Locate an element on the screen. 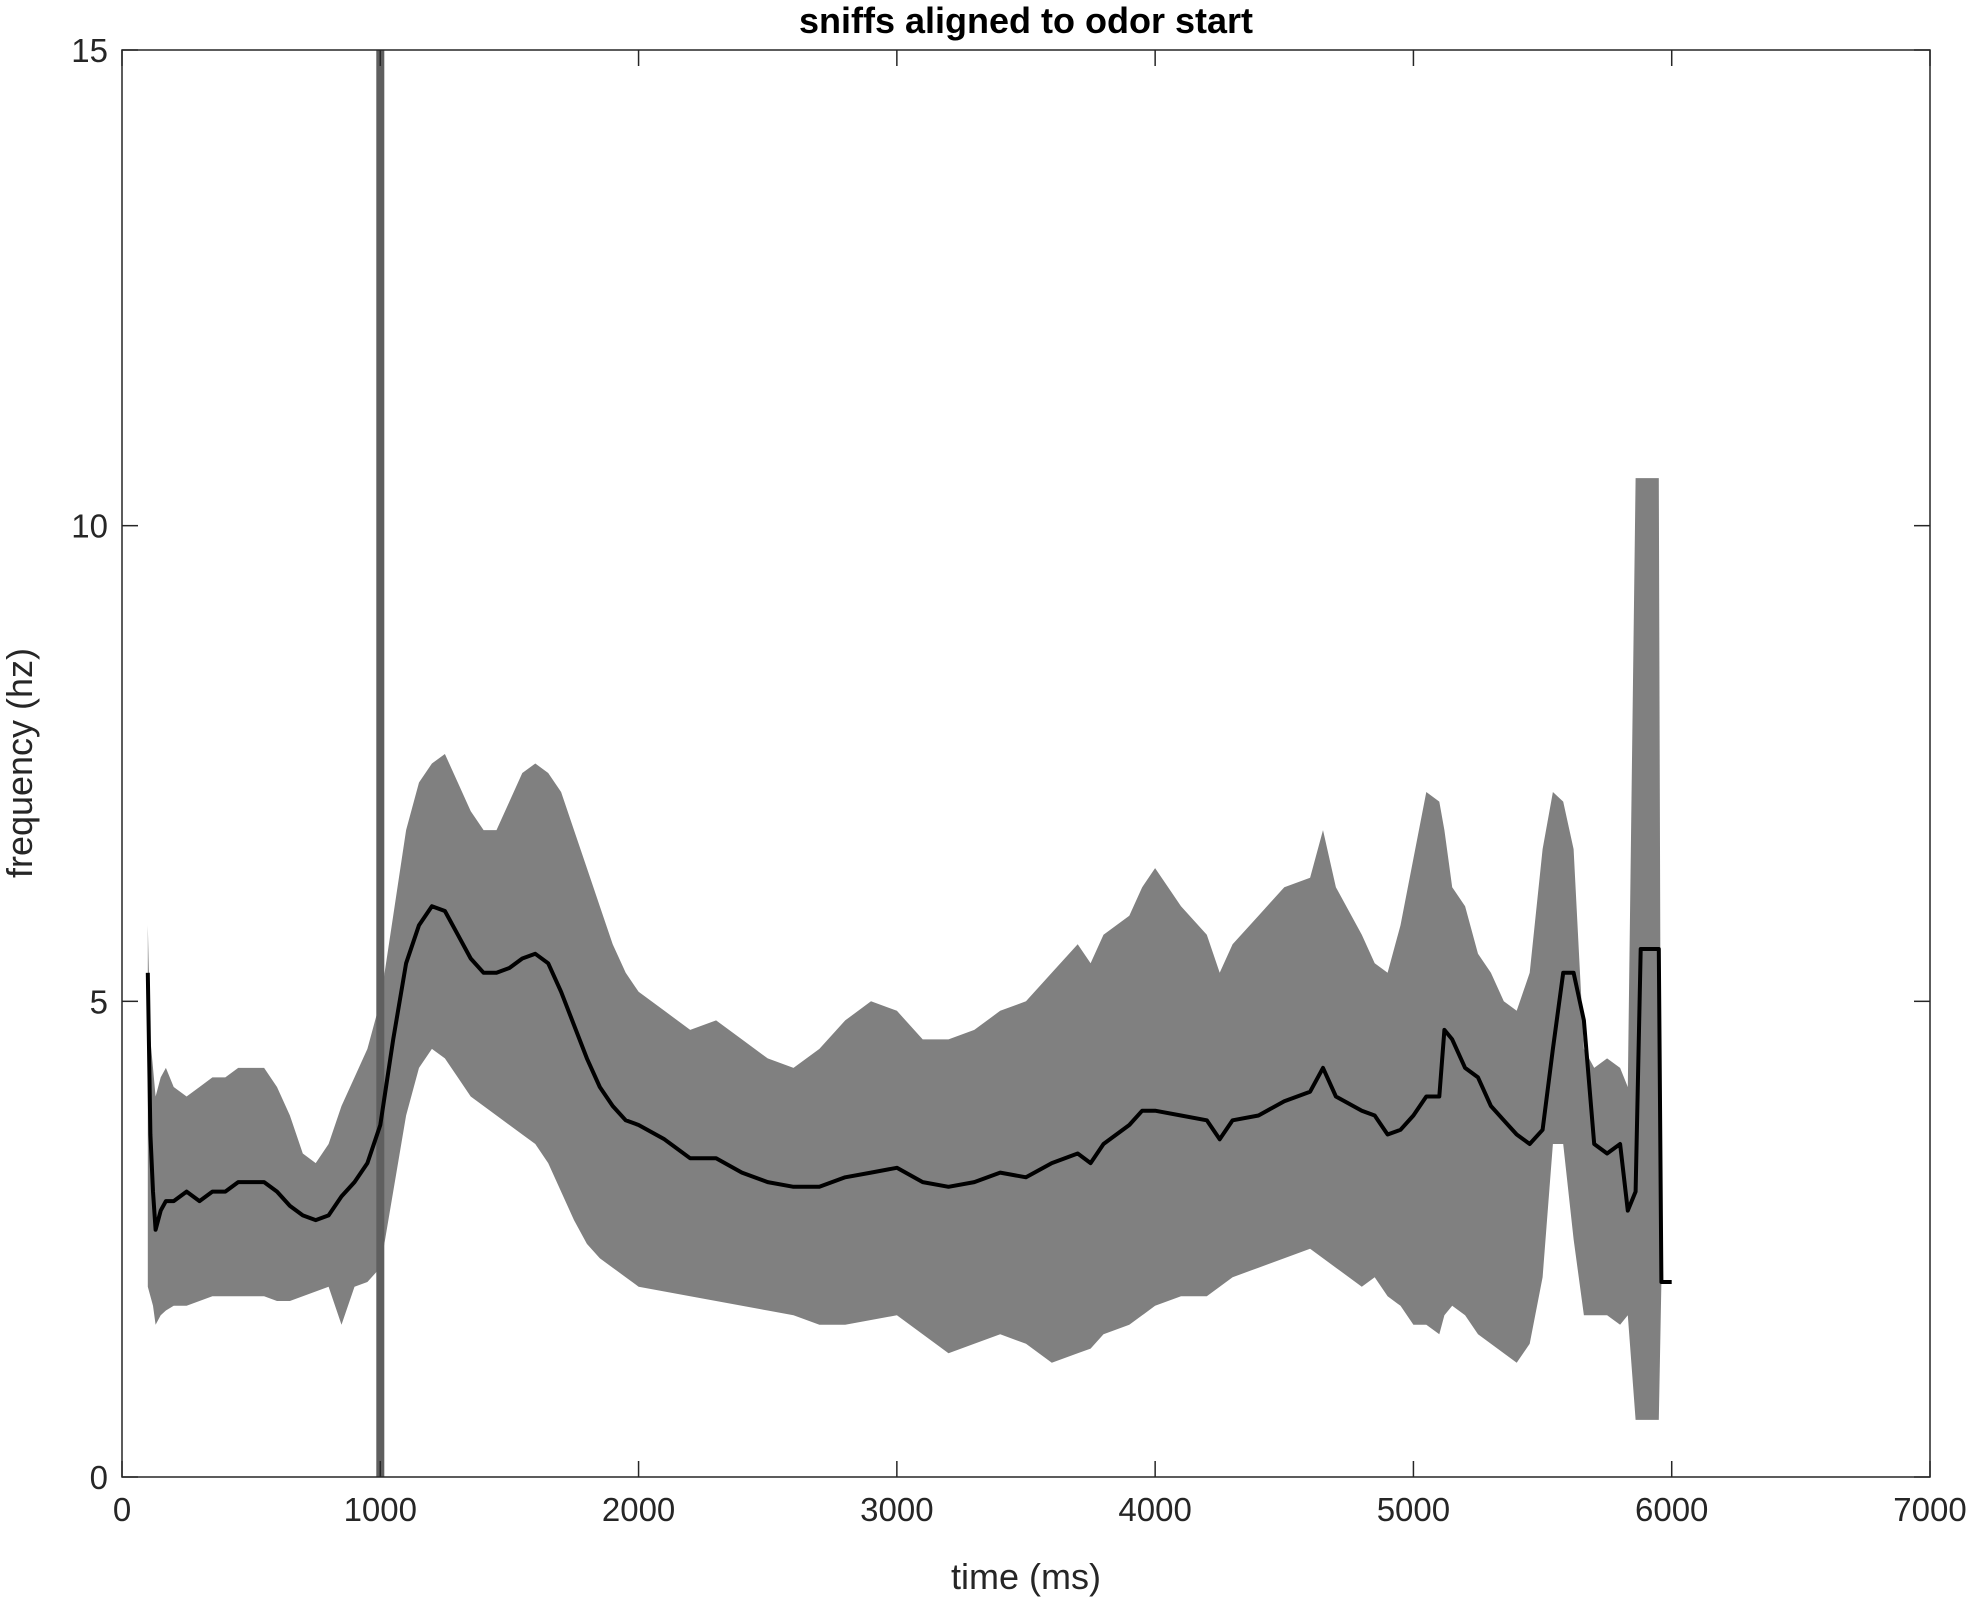  x-tick-label: 3000 is located at coordinates (896, 1509).